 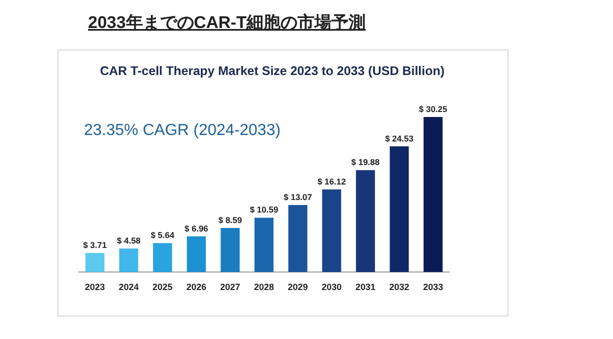 What do you see at coordinates (227, 22) in the screenshot?
I see `chart-title: 2033年までのCAR-T細胞の市場予測` at bounding box center [227, 22].